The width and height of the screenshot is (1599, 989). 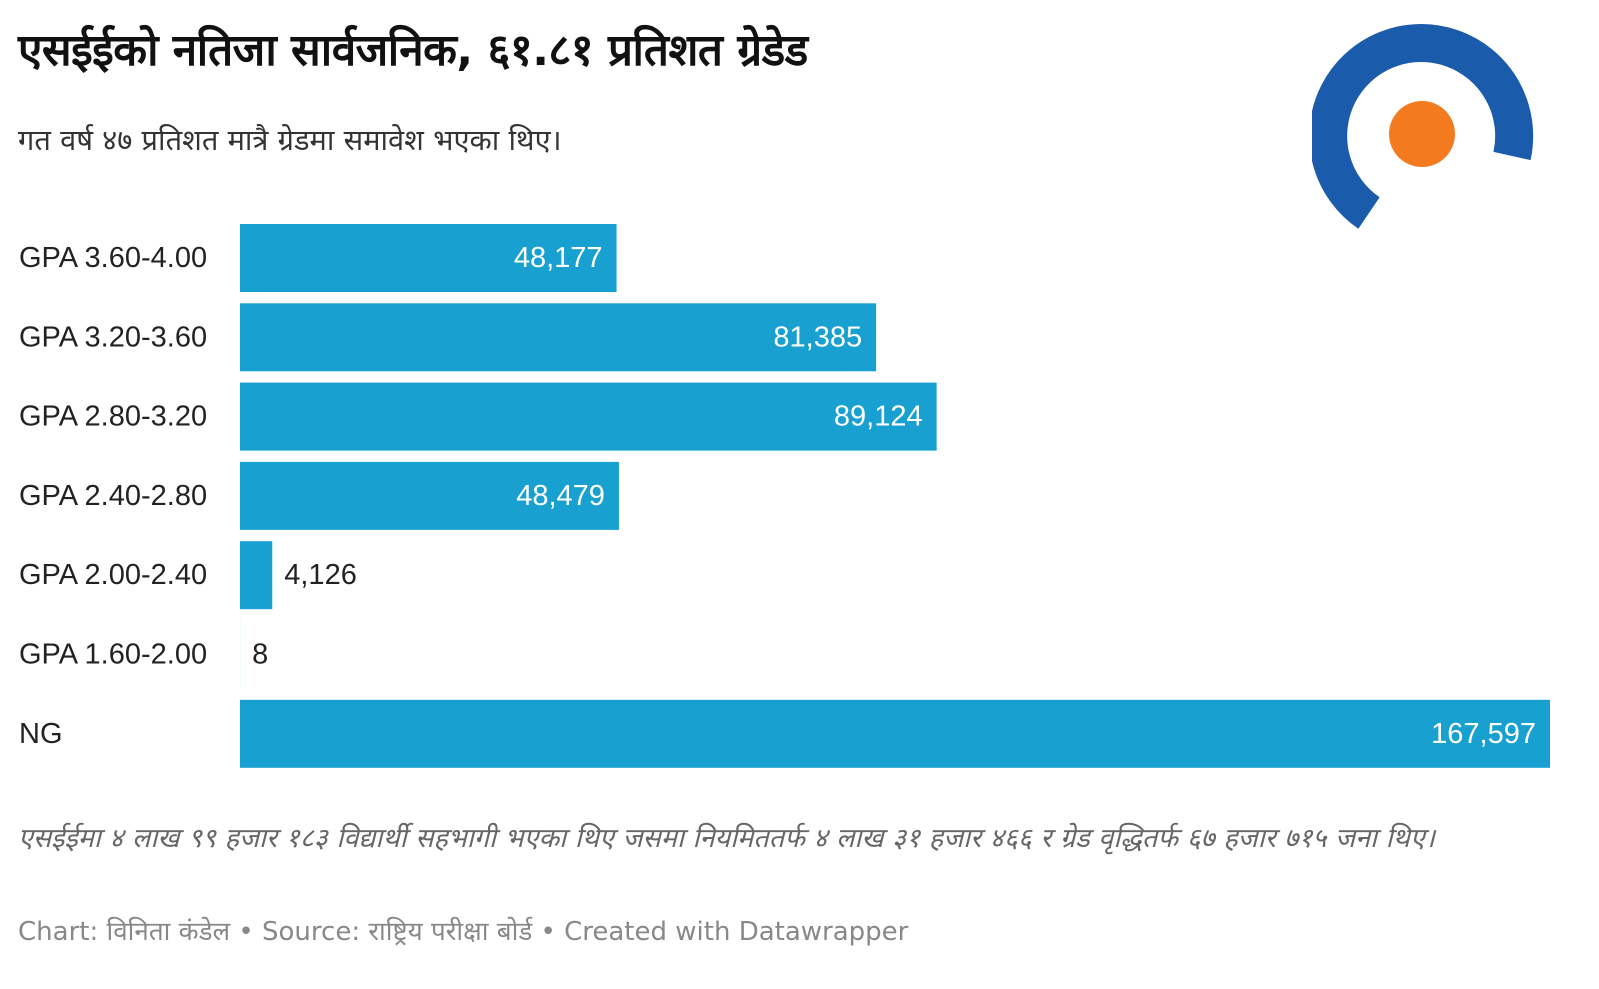 What do you see at coordinates (1422, 134) in the screenshot?
I see `logo-dot` at bounding box center [1422, 134].